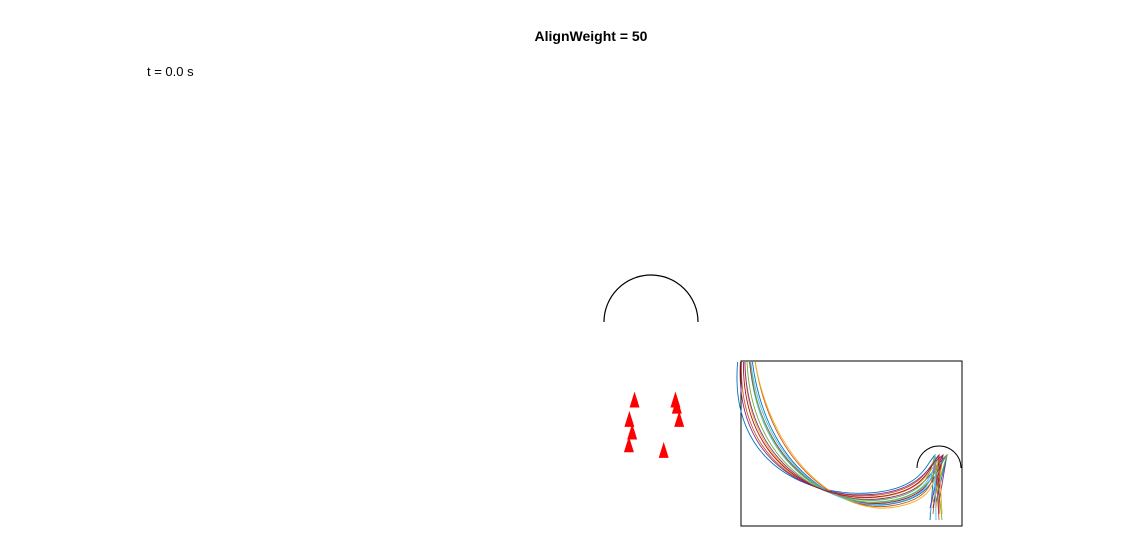 The image size is (1136, 555). I want to click on main-plot-area, so click(651, 366).